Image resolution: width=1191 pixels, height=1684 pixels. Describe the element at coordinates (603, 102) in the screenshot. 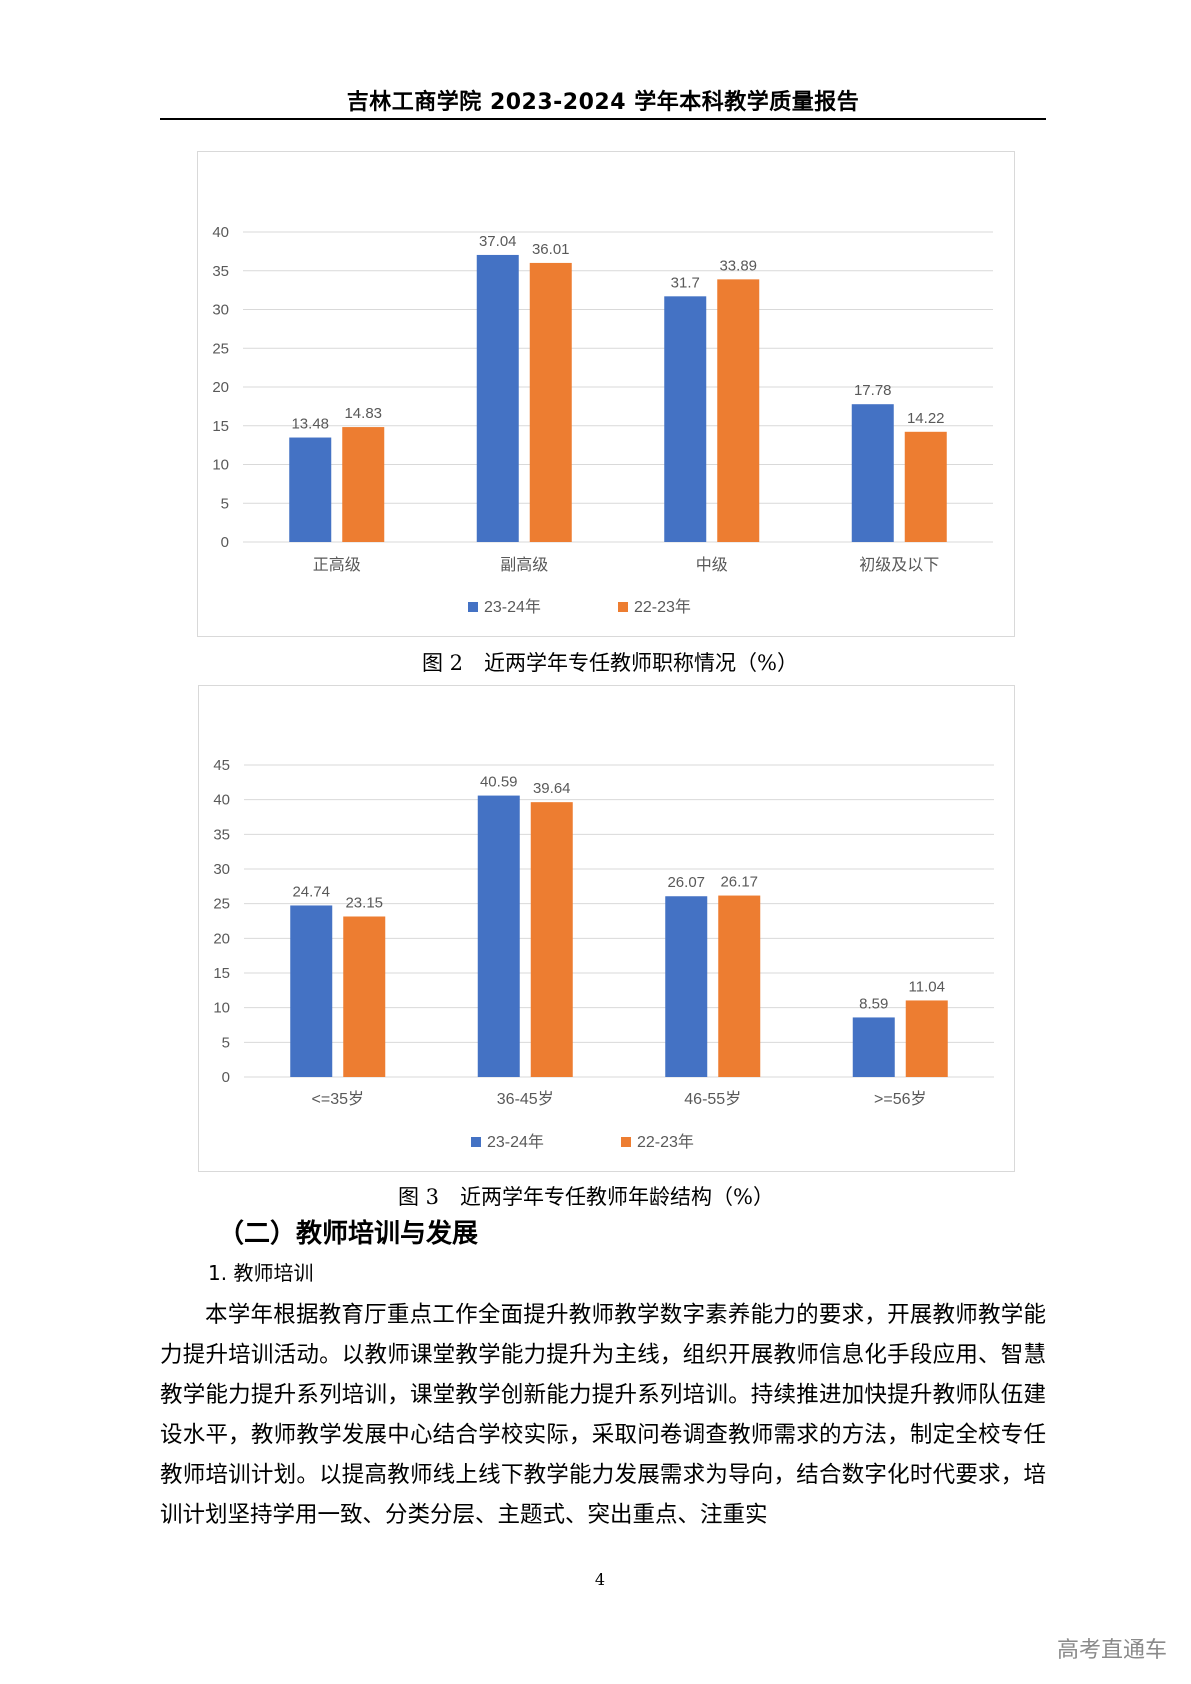

I see `report-header-title: 吉林工商学院 2023-2024 学年本科教学质量报告` at that location.